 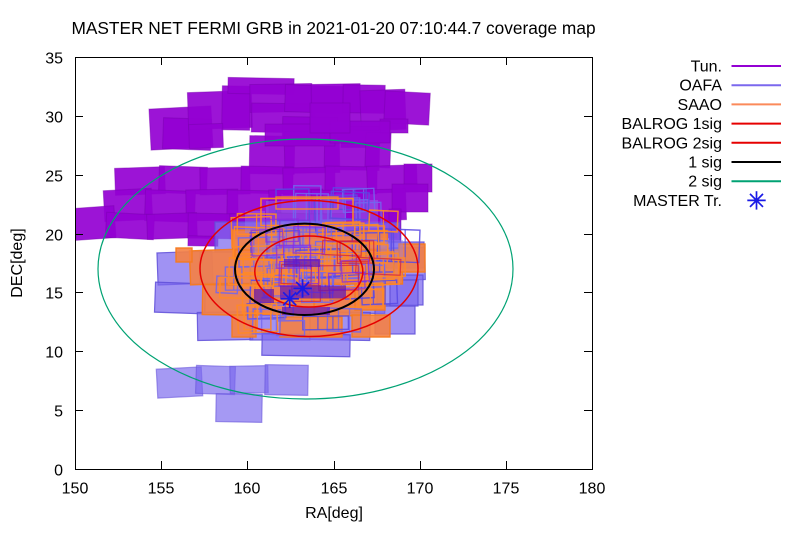 I want to click on svg-text: MASTER Tr., so click(x=677, y=201).